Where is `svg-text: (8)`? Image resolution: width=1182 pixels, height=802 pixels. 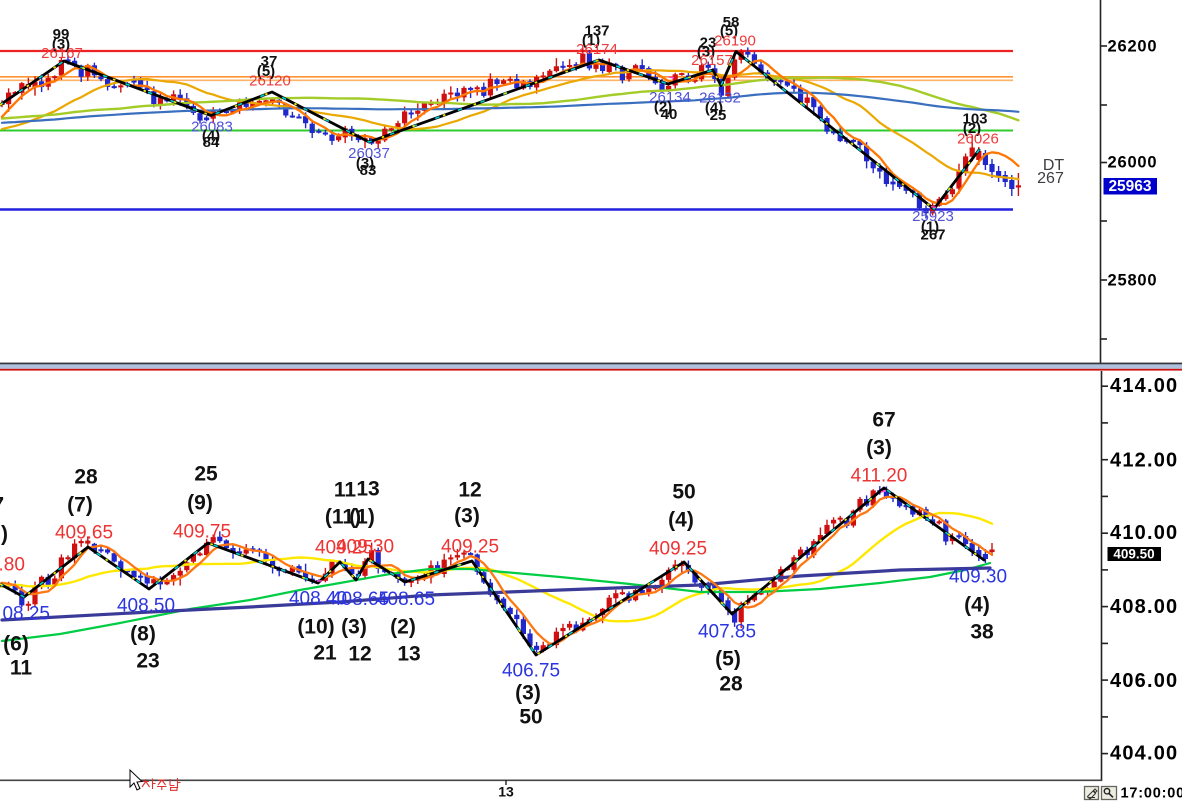 svg-text: (8) is located at coordinates (143, 634).